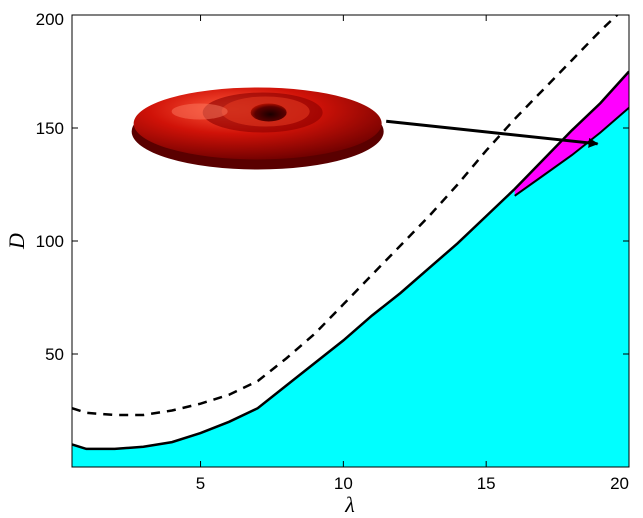 The height and width of the screenshot is (518, 643). I want to click on y-tick-label: 50, so click(54, 354).